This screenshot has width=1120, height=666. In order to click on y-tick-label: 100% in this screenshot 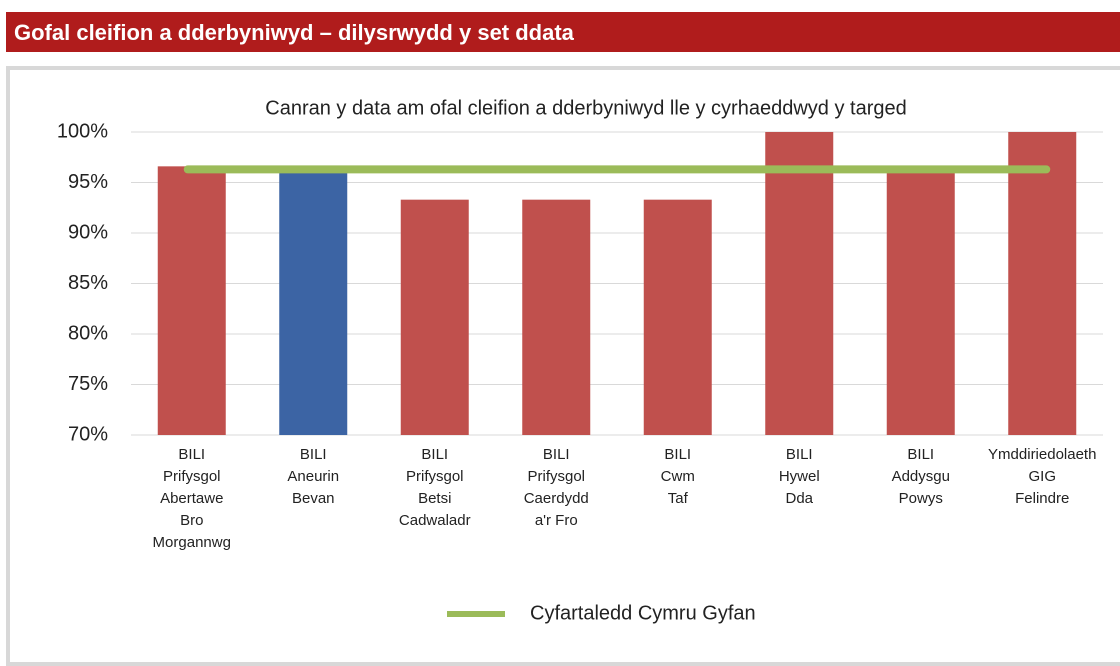, I will do `click(82, 131)`.